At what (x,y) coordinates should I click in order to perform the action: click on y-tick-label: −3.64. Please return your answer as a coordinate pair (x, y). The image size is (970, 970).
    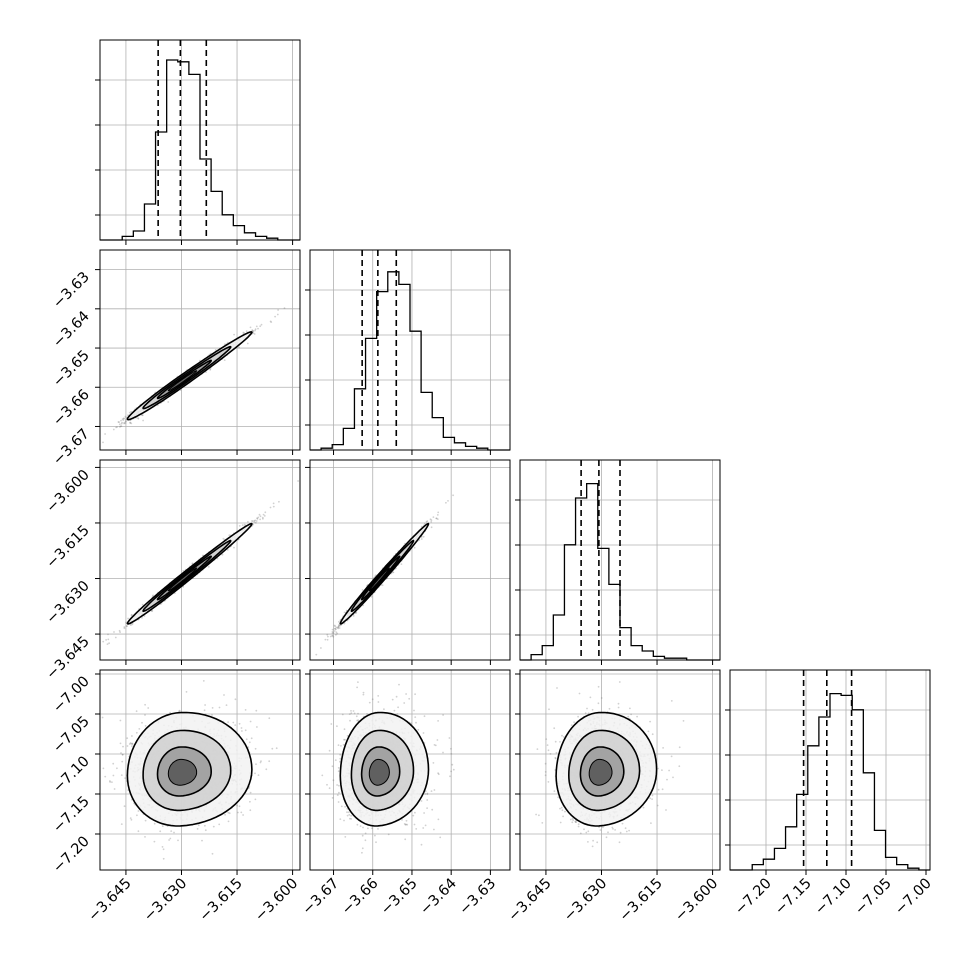
    Looking at the image, I should click on (71, 329).